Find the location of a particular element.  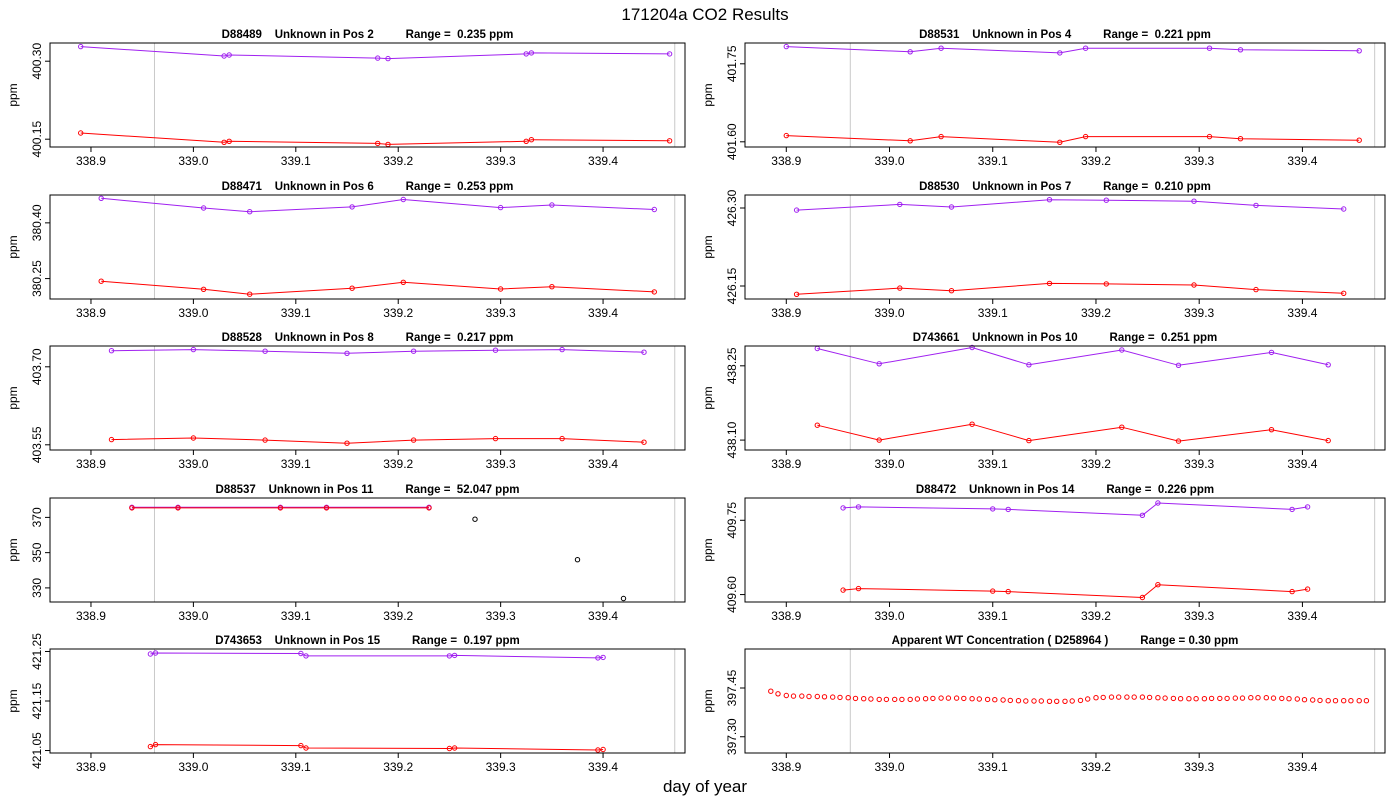

y-tick-label: 421.05 is located at coordinates (37, 750).